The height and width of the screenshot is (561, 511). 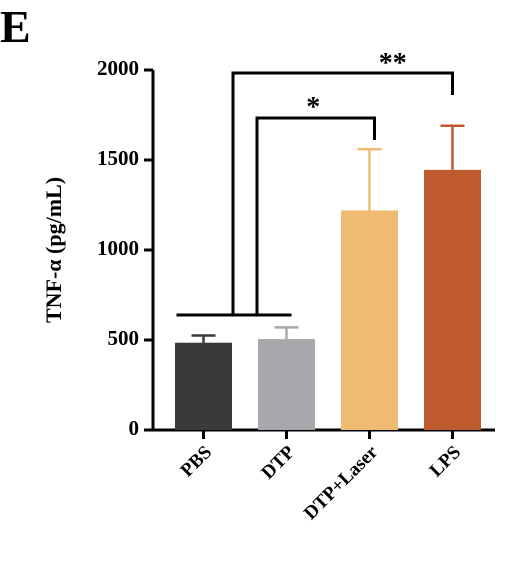 What do you see at coordinates (118, 248) in the screenshot?
I see `y-tick-label: 1000` at bounding box center [118, 248].